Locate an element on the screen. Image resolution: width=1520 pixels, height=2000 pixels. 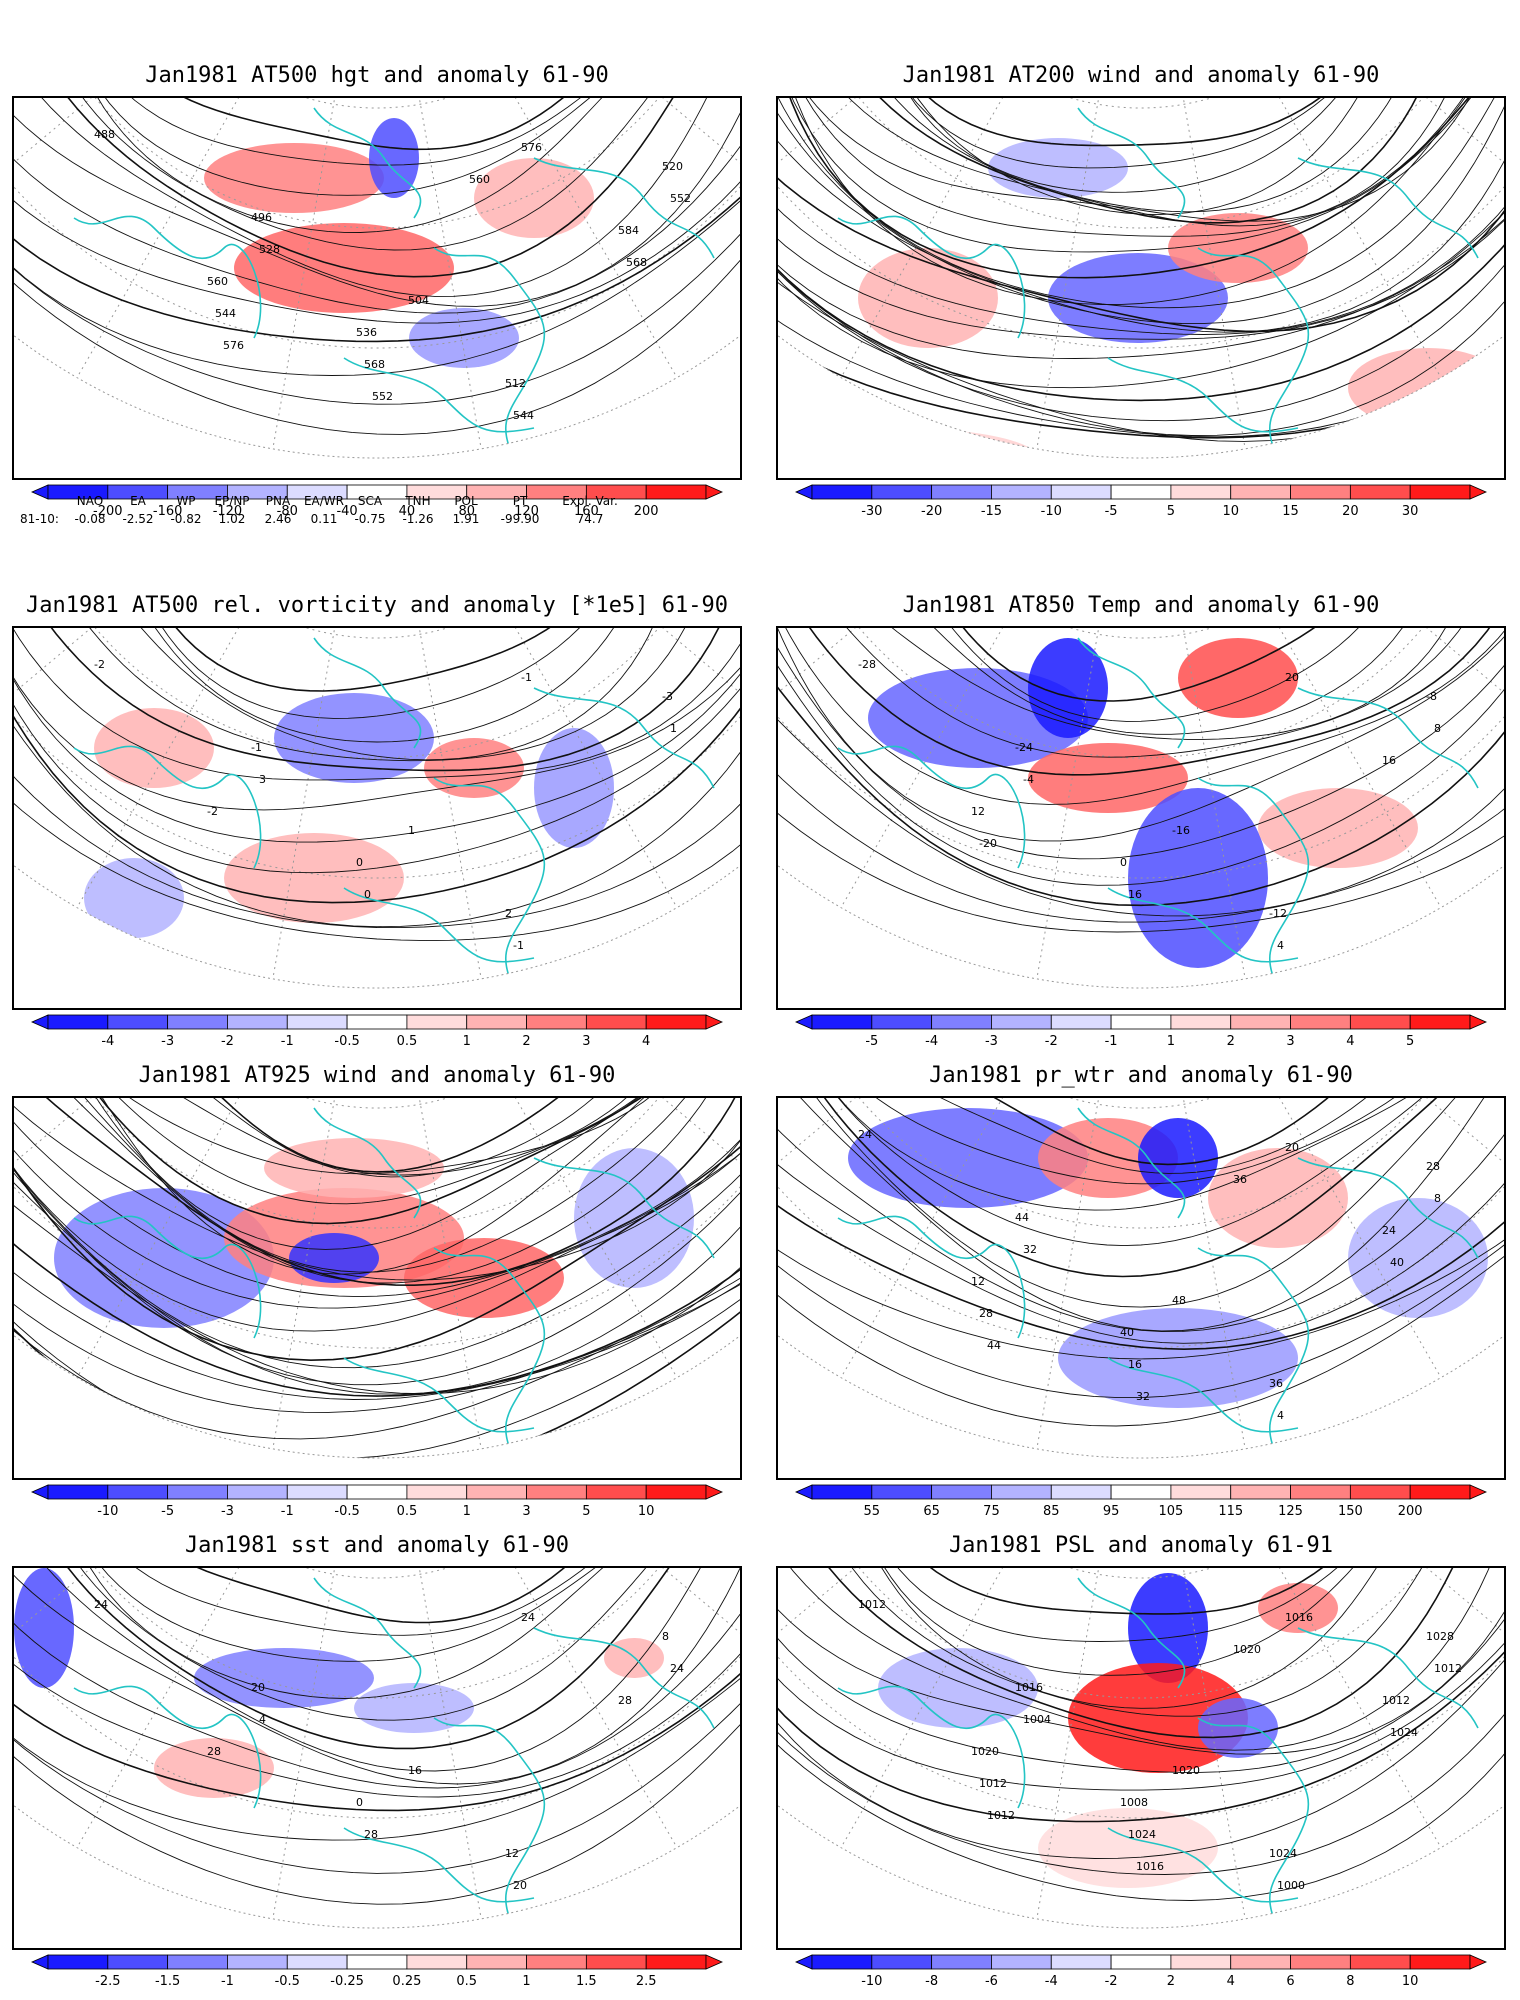
colorbar-label: 3 is located at coordinates (586, 1041).